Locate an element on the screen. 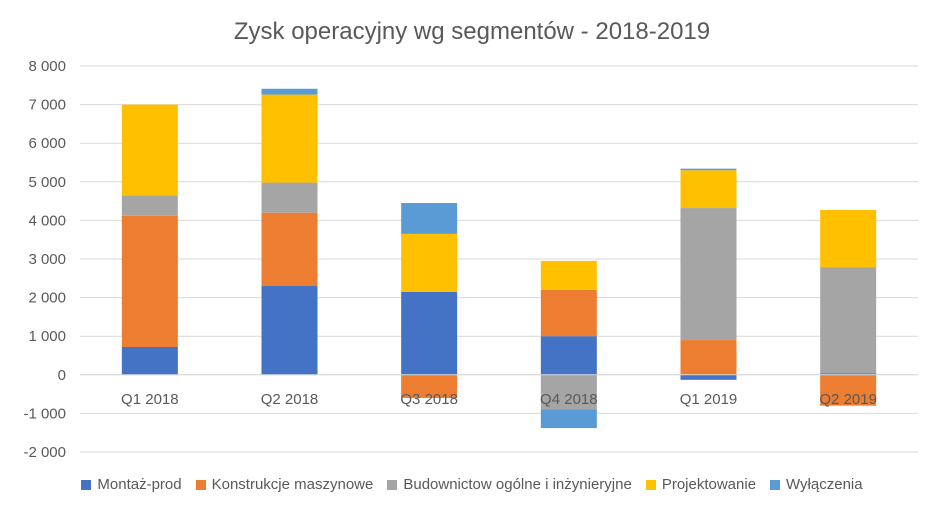  y-tick-label: 6 000 is located at coordinates (47, 143).